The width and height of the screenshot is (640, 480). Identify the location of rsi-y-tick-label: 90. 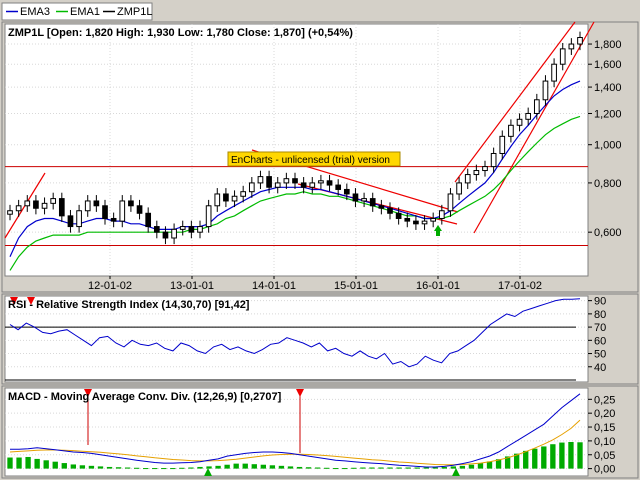
(600, 302).